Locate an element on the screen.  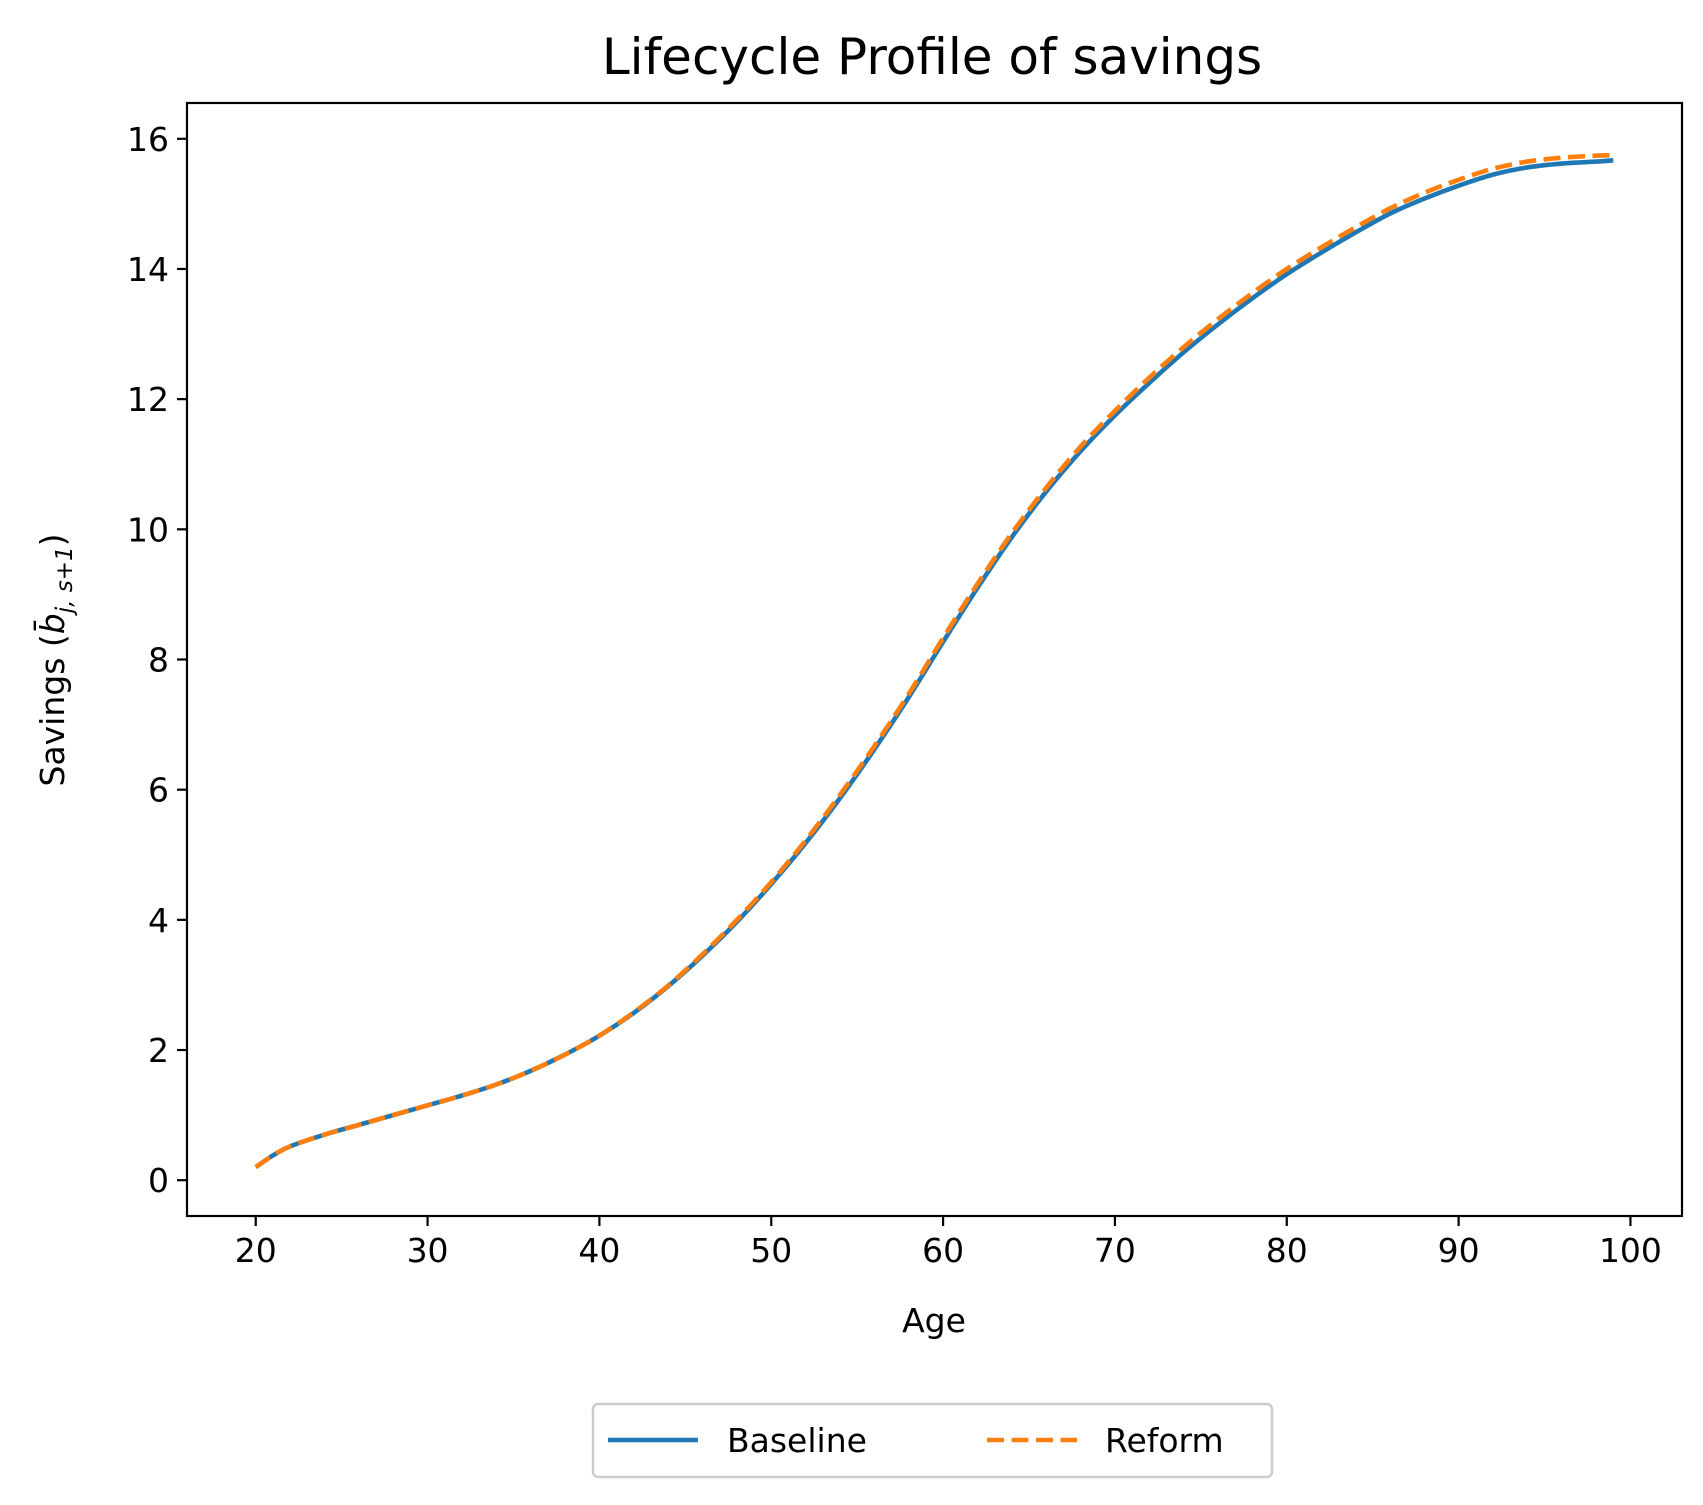
y-axis: 0 2 4 6 8 10 12 14 16 is located at coordinates (157, 660).